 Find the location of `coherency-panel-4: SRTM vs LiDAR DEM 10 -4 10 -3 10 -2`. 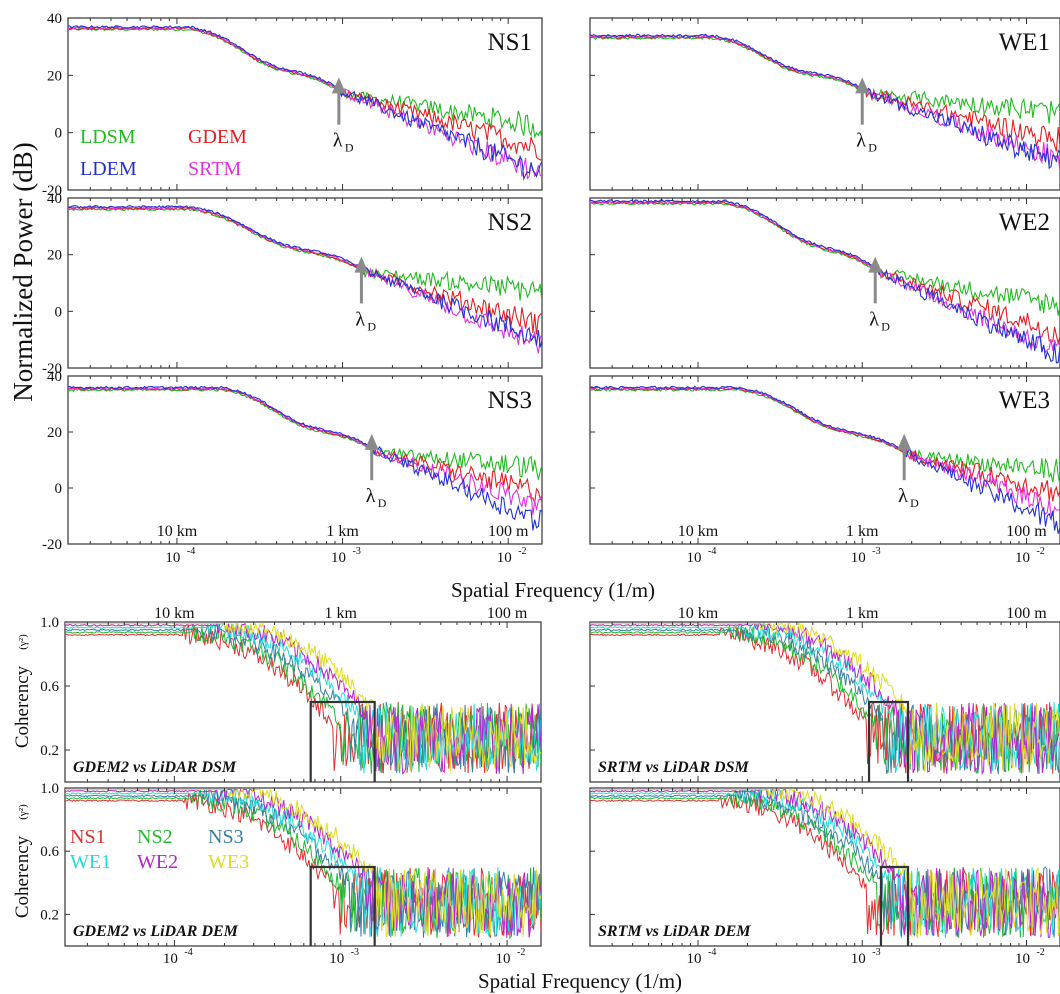

coherency-panel-4: SRTM vs LiDAR DEM 10 -4 10 -3 10 -2 is located at coordinates (824, 877).